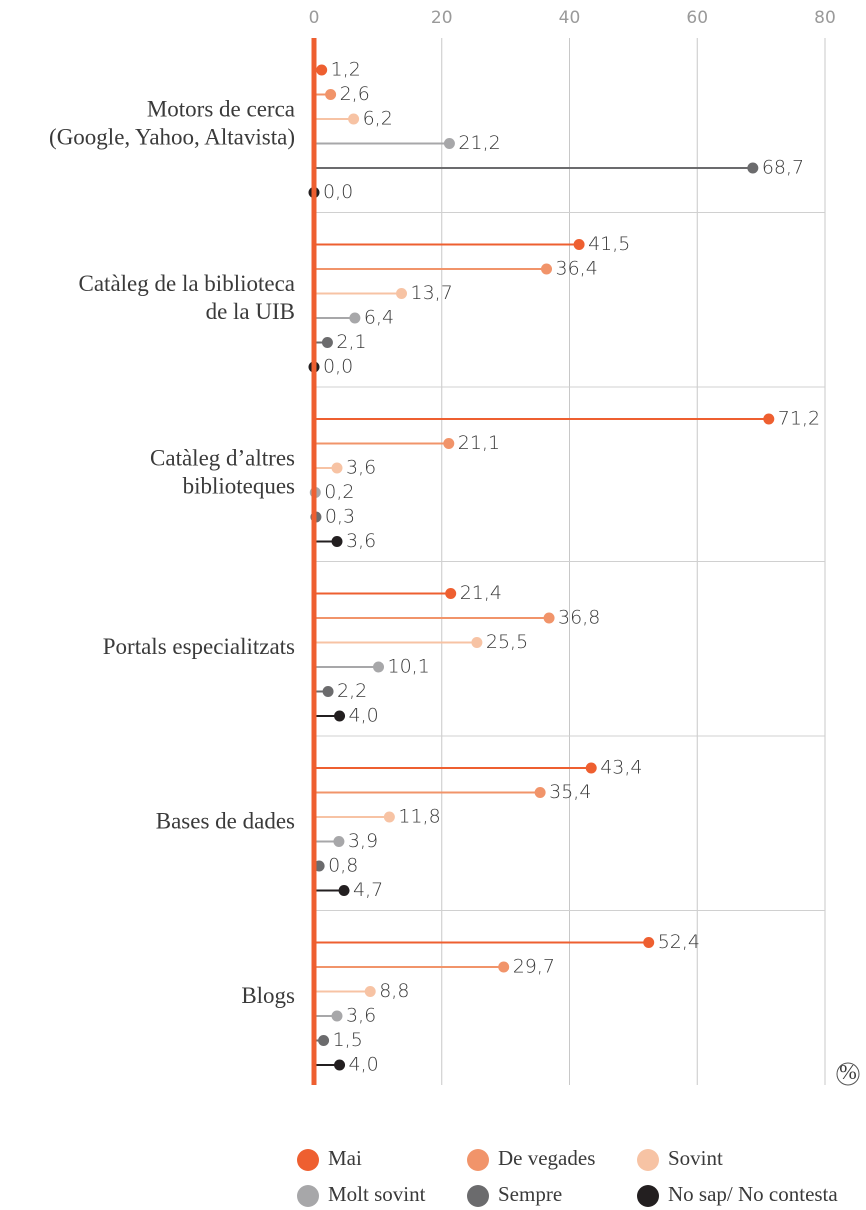 Image resolution: width=866 pixels, height=1210 pixels. Describe the element at coordinates (348, 1040) in the screenshot. I see `value-label: 1,5` at that location.